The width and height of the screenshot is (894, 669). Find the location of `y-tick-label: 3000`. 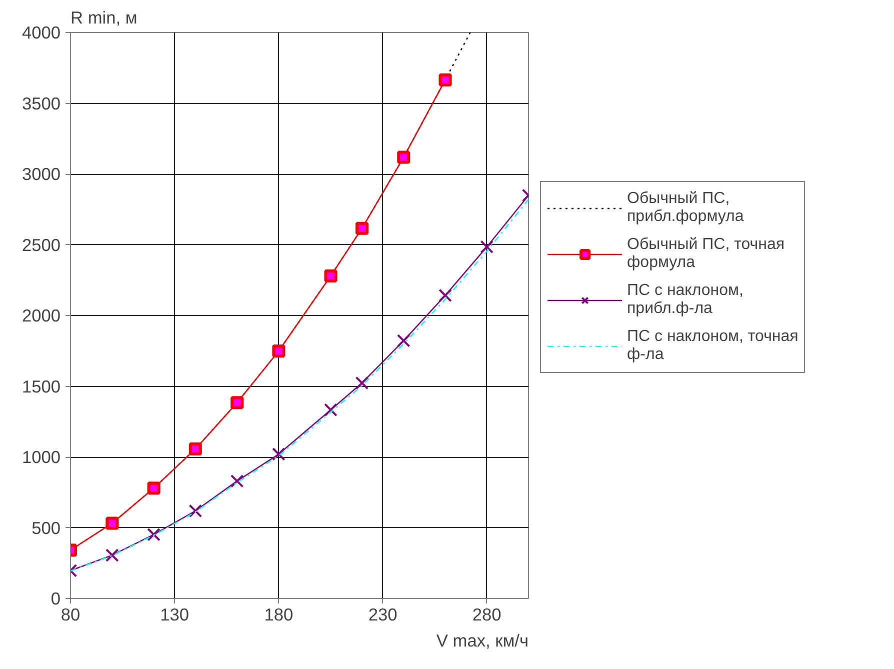

y-tick-label: 3000 is located at coordinates (41, 174).